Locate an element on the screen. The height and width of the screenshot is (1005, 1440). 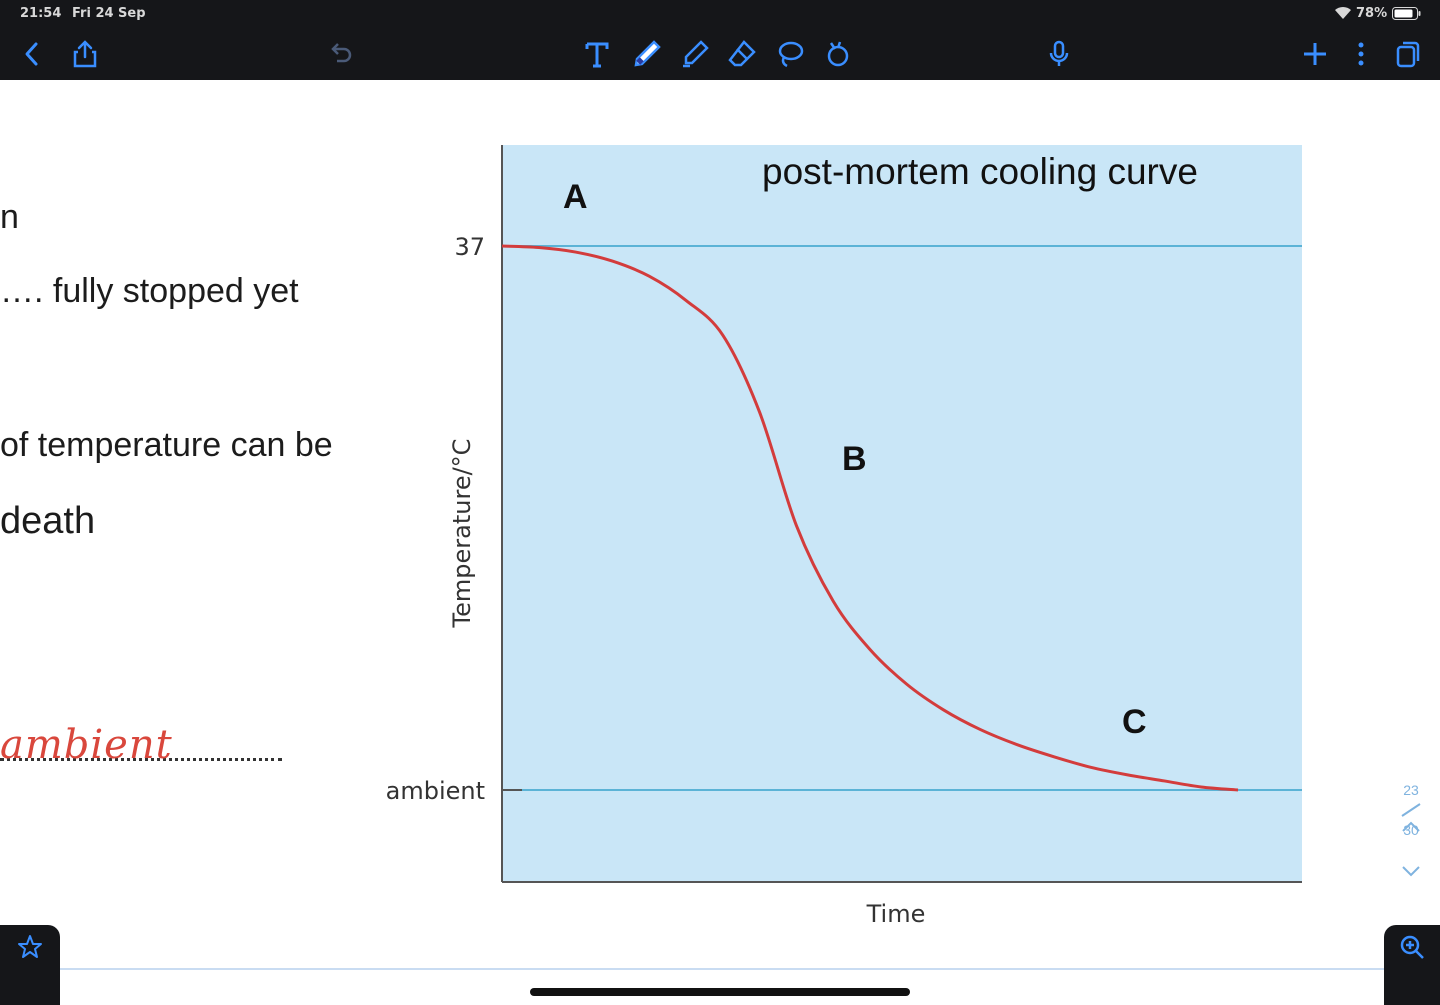
page-up-icon is located at coordinates (1411, 828).